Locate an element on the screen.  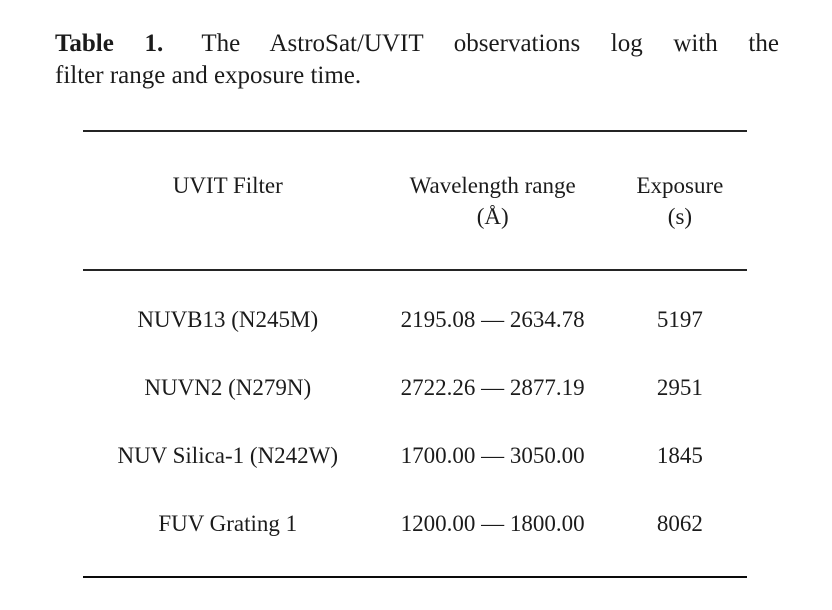
cell-wavelength: 2722.26 — 2877.19 is located at coordinates (492, 387).